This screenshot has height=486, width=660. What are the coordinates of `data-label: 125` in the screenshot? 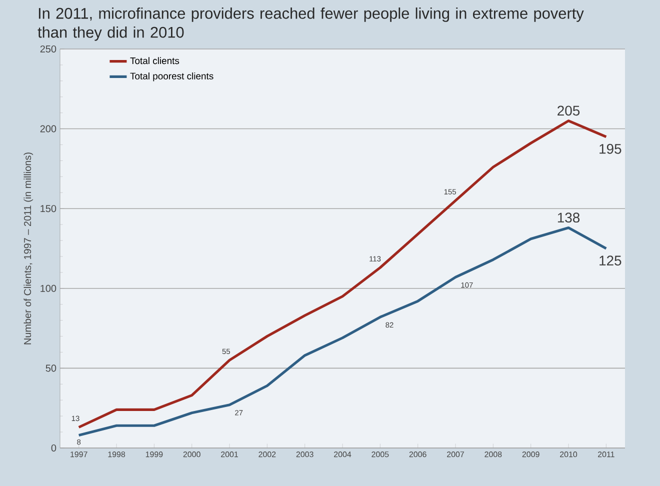 It's located at (611, 261).